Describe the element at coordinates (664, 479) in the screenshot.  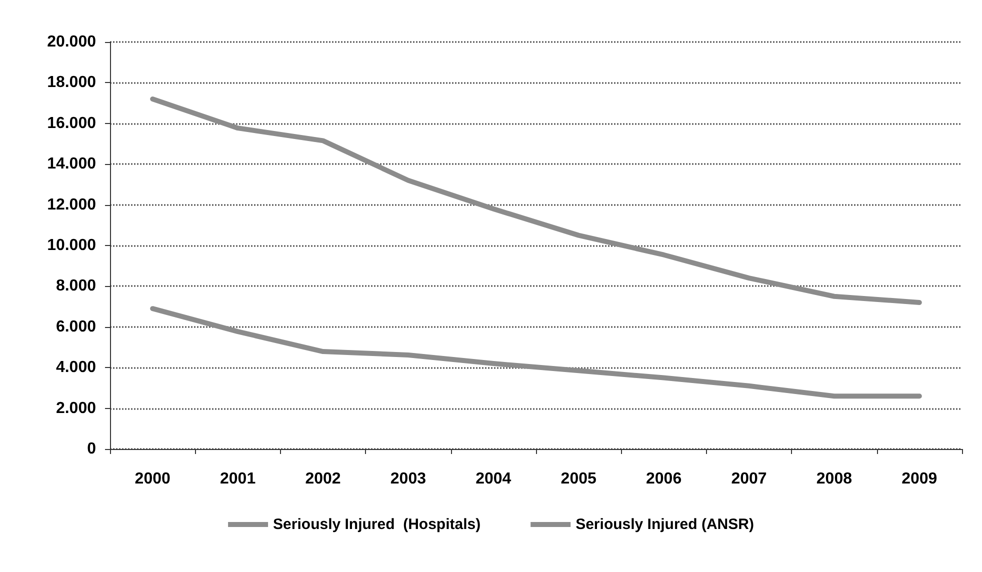
I see `x-tick-label: 2006` at that location.